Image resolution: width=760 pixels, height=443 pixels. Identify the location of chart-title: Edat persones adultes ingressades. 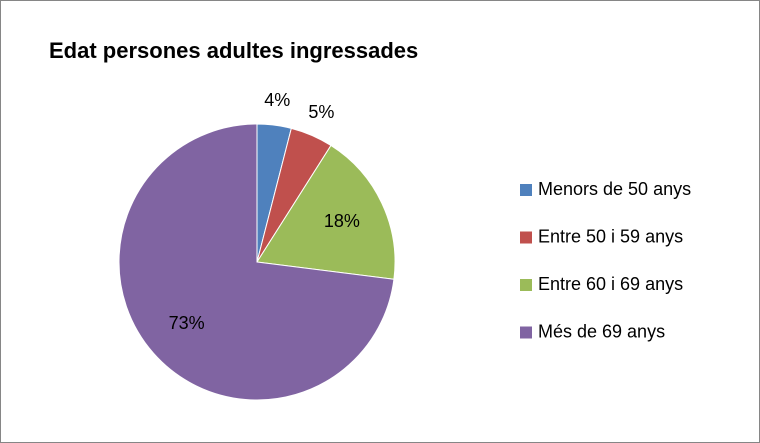
(233, 50).